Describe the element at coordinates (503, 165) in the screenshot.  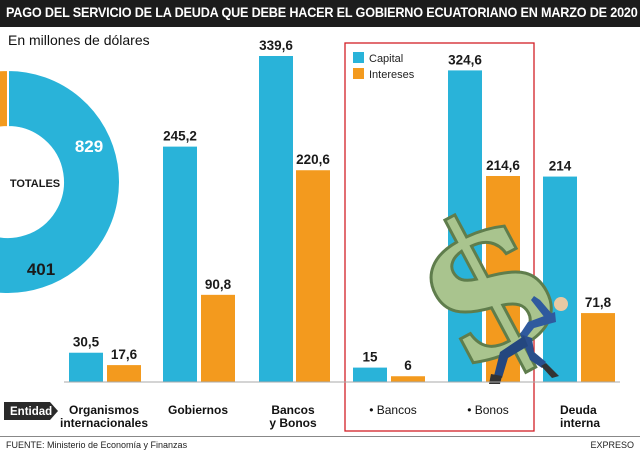
I see `value-label-intereses: 214,6` at that location.